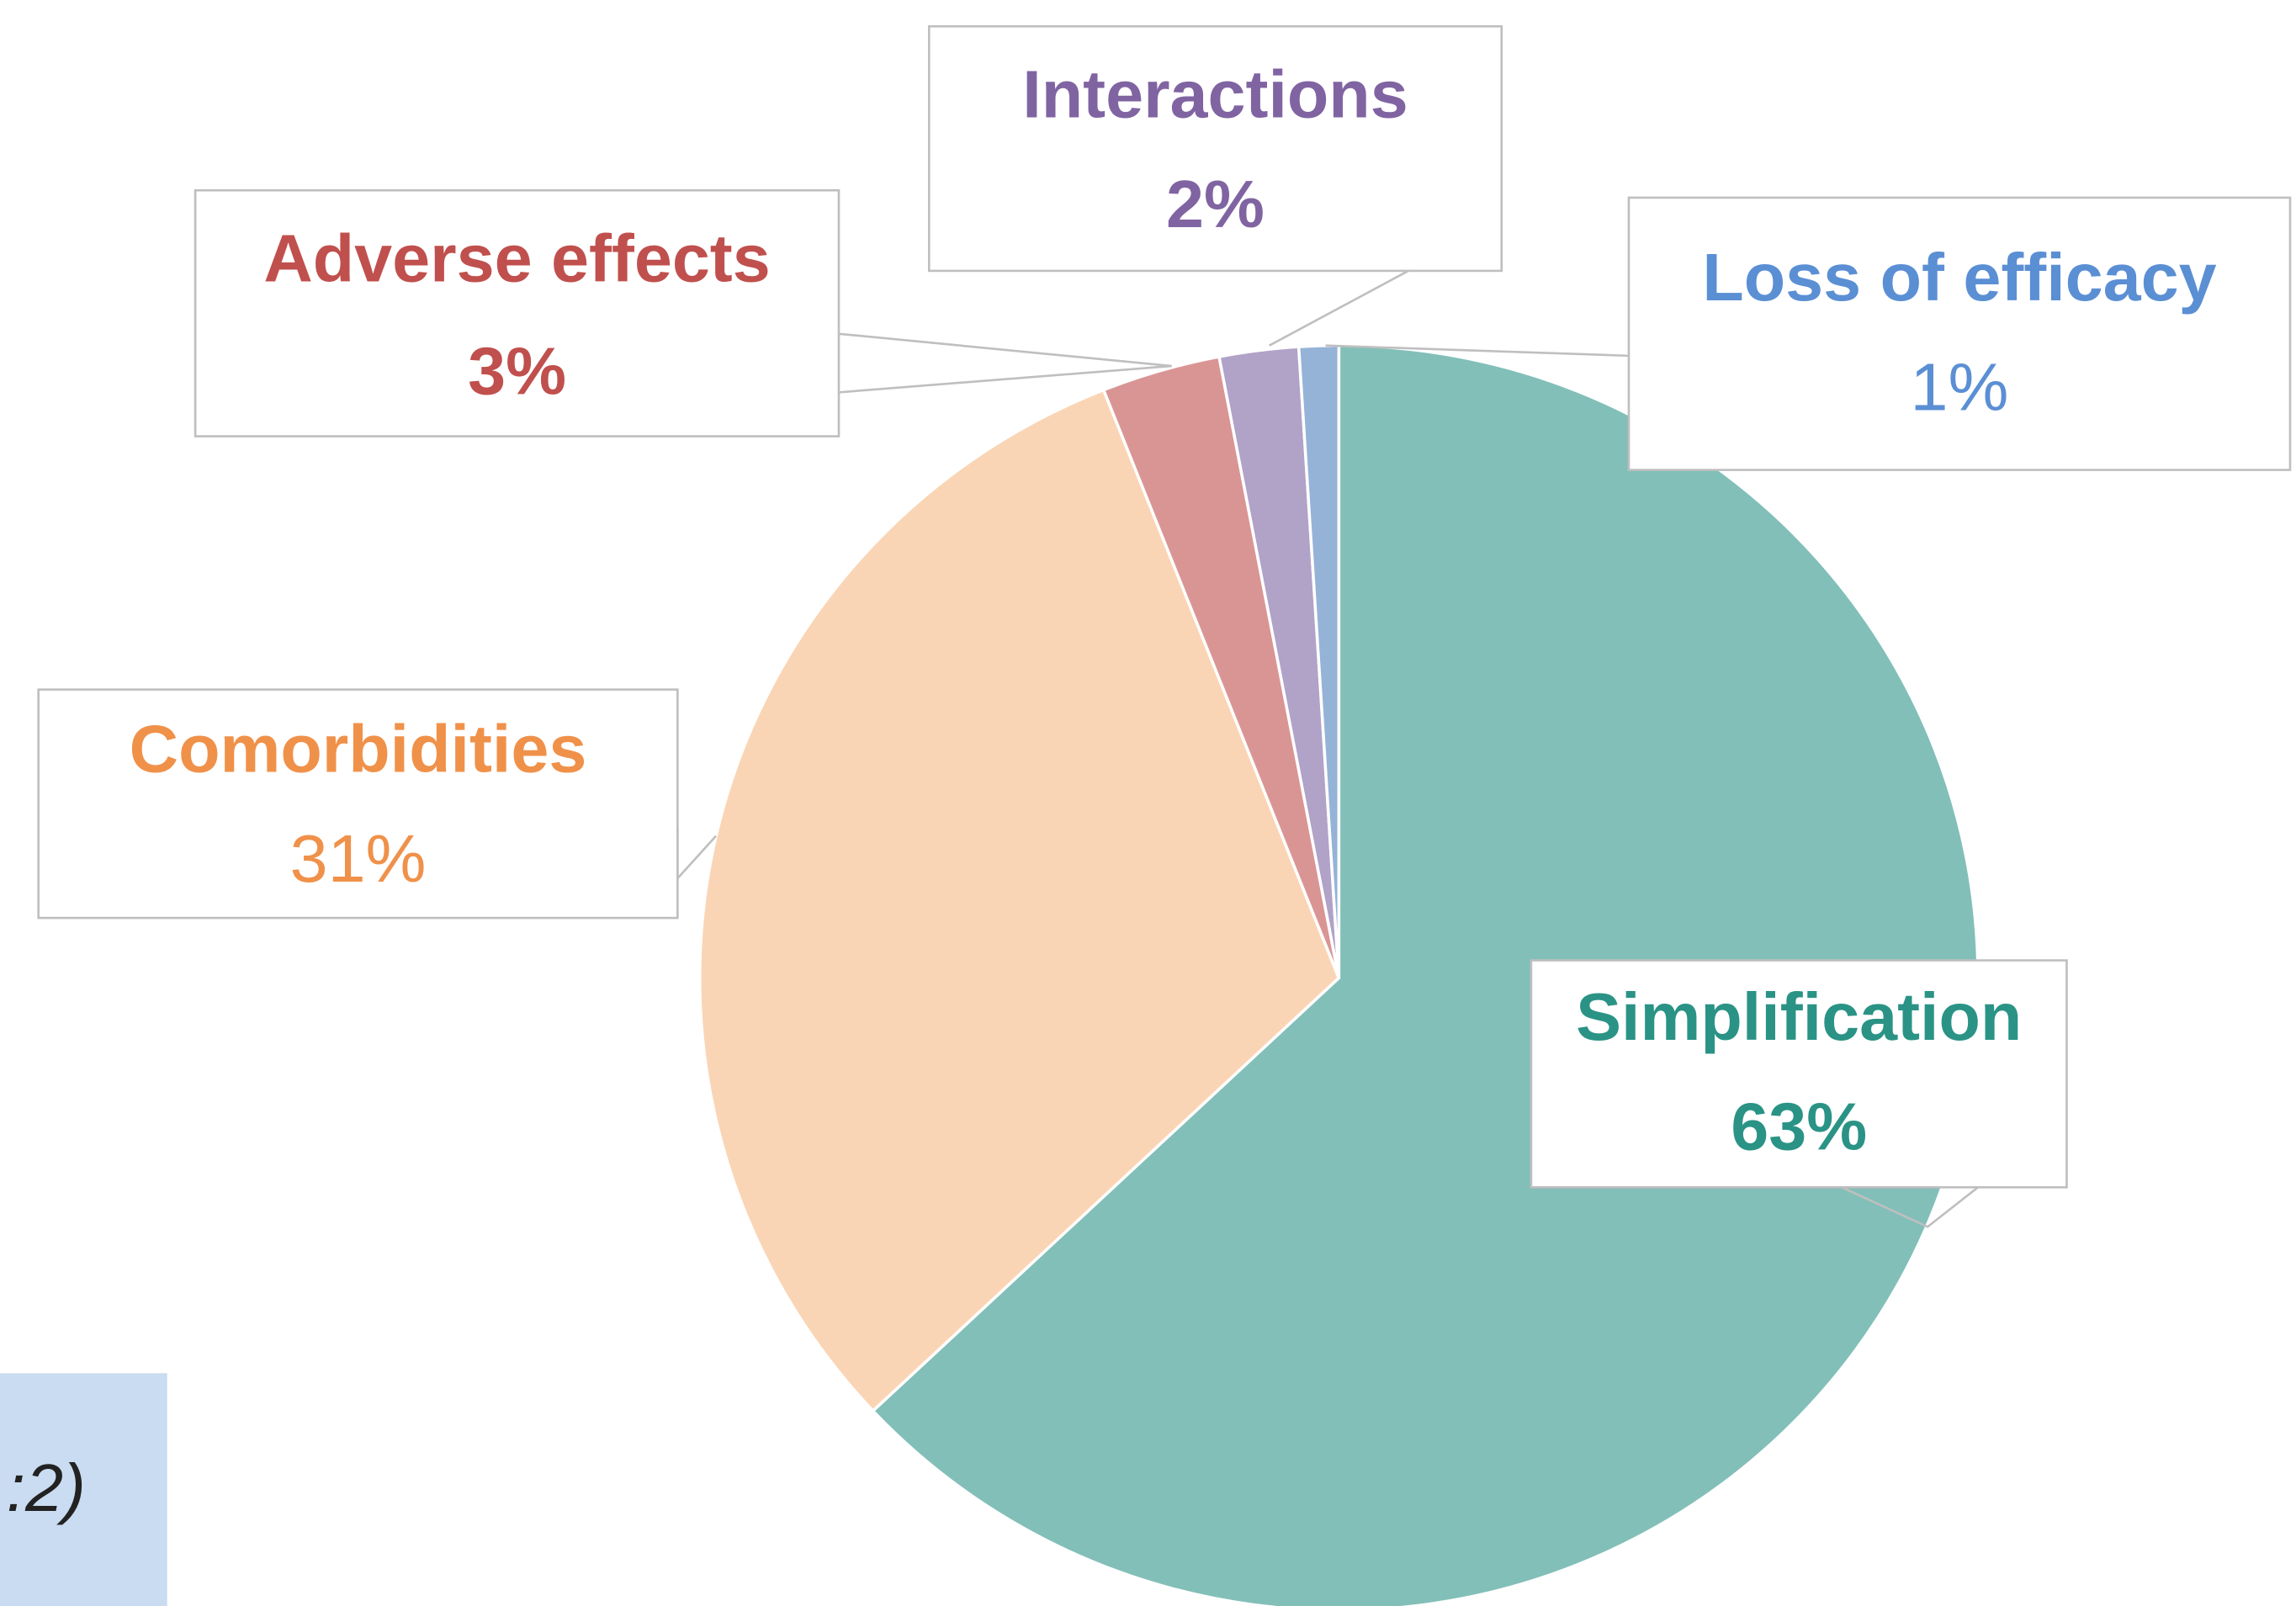  Describe the element at coordinates (359, 749) in the screenshot. I see `slice-label: Comorbidities` at that location.